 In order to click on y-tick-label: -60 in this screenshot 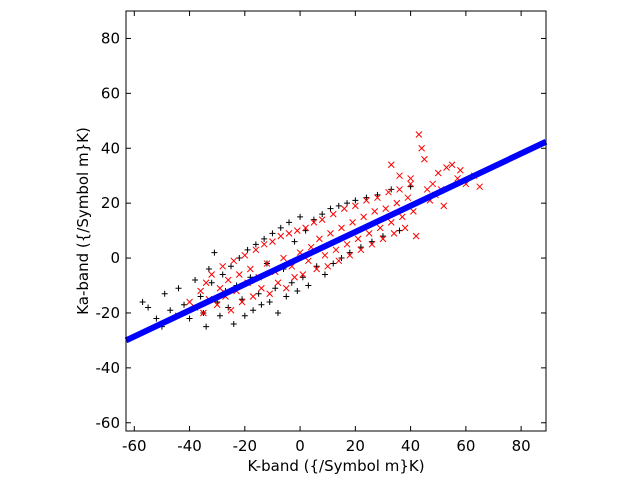, I will do `click(108, 423)`.